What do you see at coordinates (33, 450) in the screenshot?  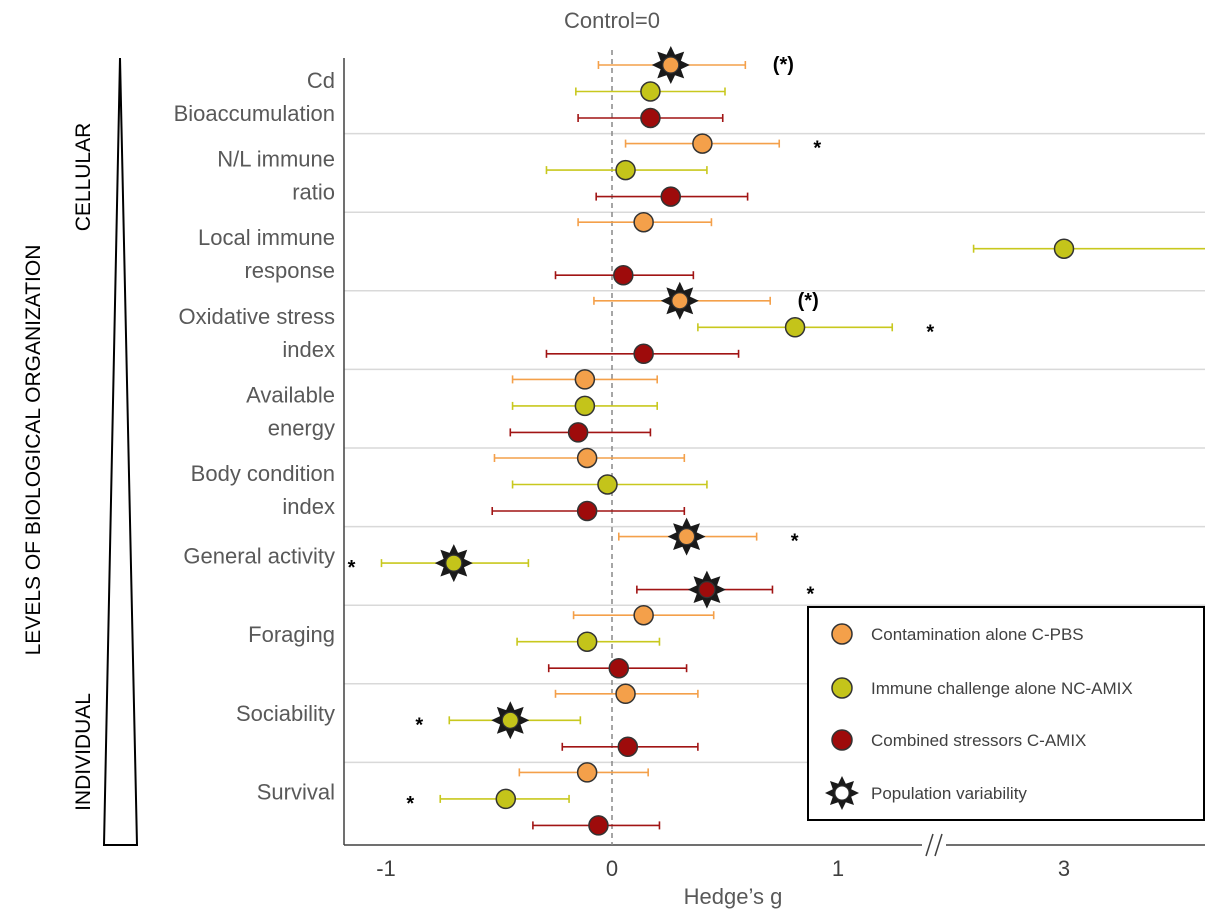 I see `side-axis-label: LEVELS OF BIOLOGICAL ORGANIZATION` at bounding box center [33, 450].